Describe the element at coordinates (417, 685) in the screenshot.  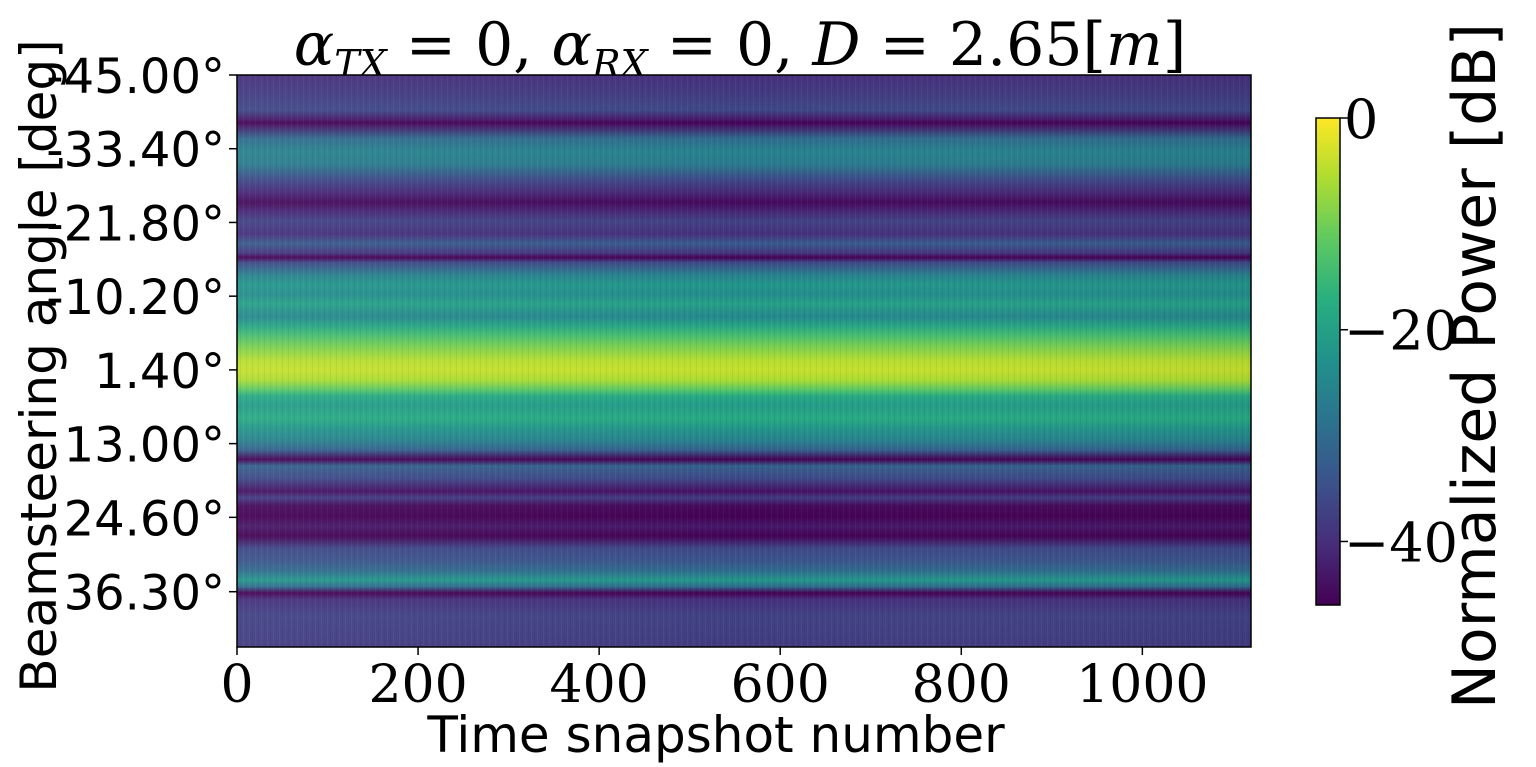
I see `x-tick-label: 200` at that location.